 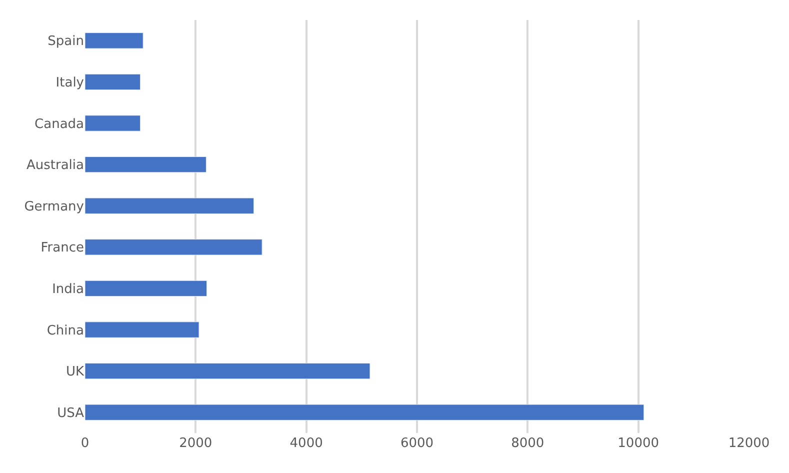 What do you see at coordinates (85, 443) in the screenshot?
I see `x-tick-label: 0` at bounding box center [85, 443].